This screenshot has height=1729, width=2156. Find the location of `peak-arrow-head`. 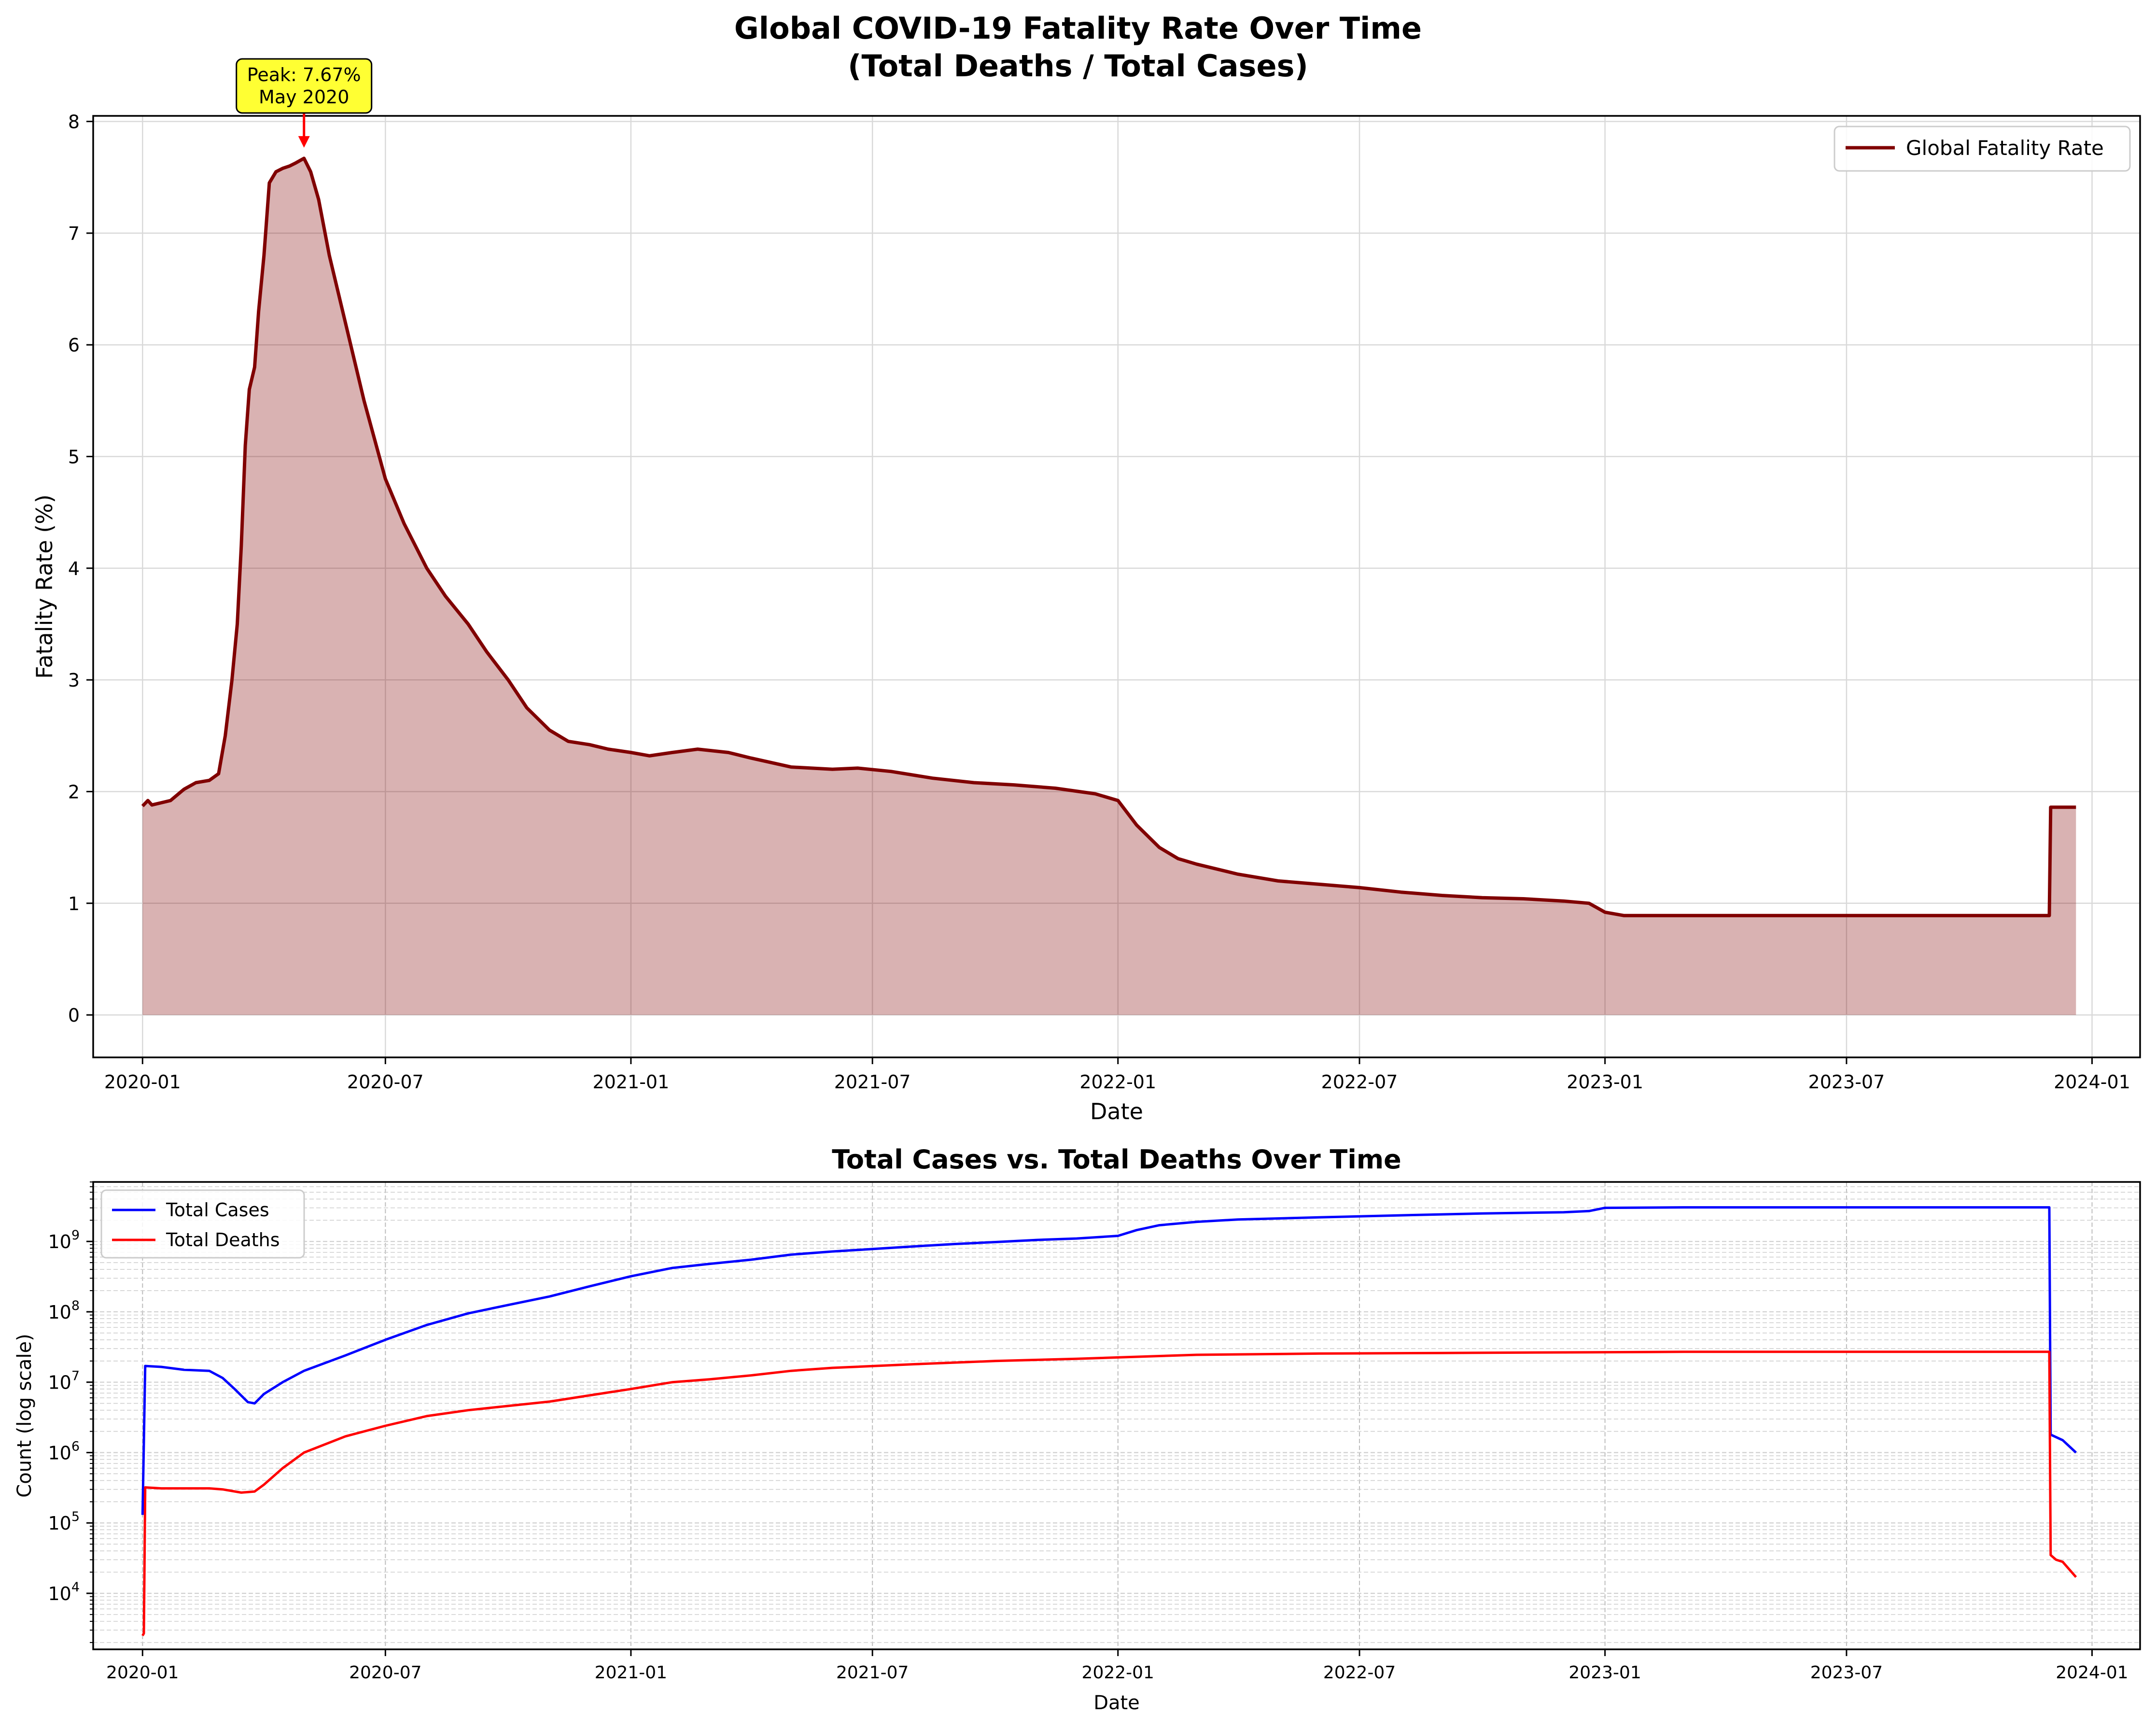

peak-arrow-head is located at coordinates (304, 142).